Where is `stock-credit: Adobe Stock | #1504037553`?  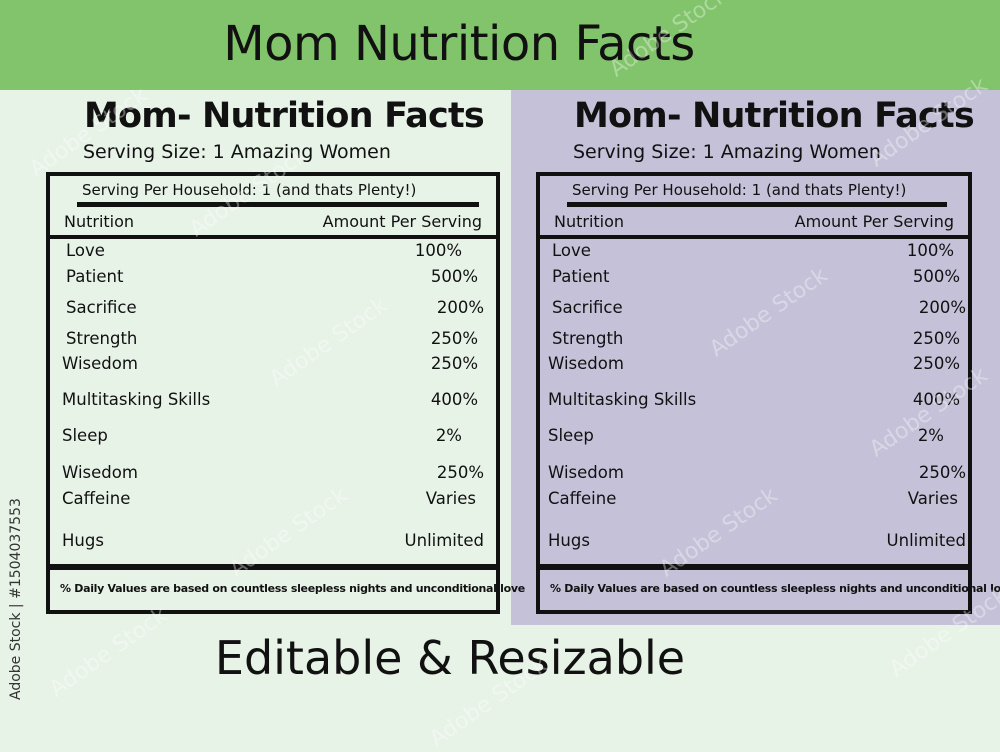 stock-credit: Adobe Stock | #1504037553 is located at coordinates (16, 599).